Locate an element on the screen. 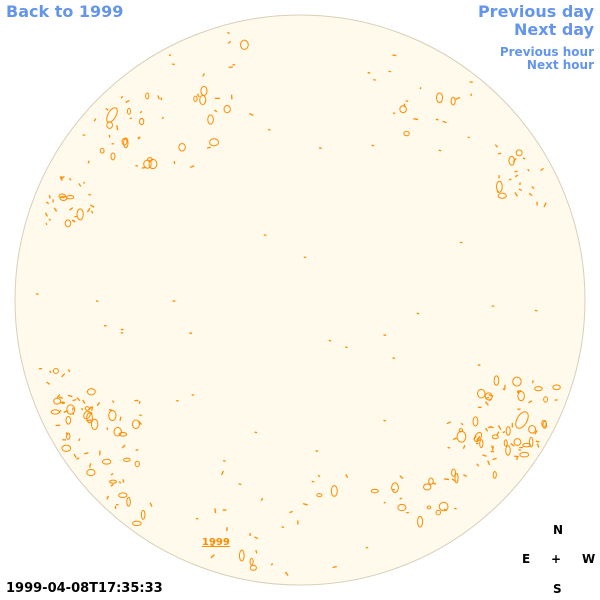 This screenshot has height=600, width=600. compass-center: + is located at coordinates (556, 559).